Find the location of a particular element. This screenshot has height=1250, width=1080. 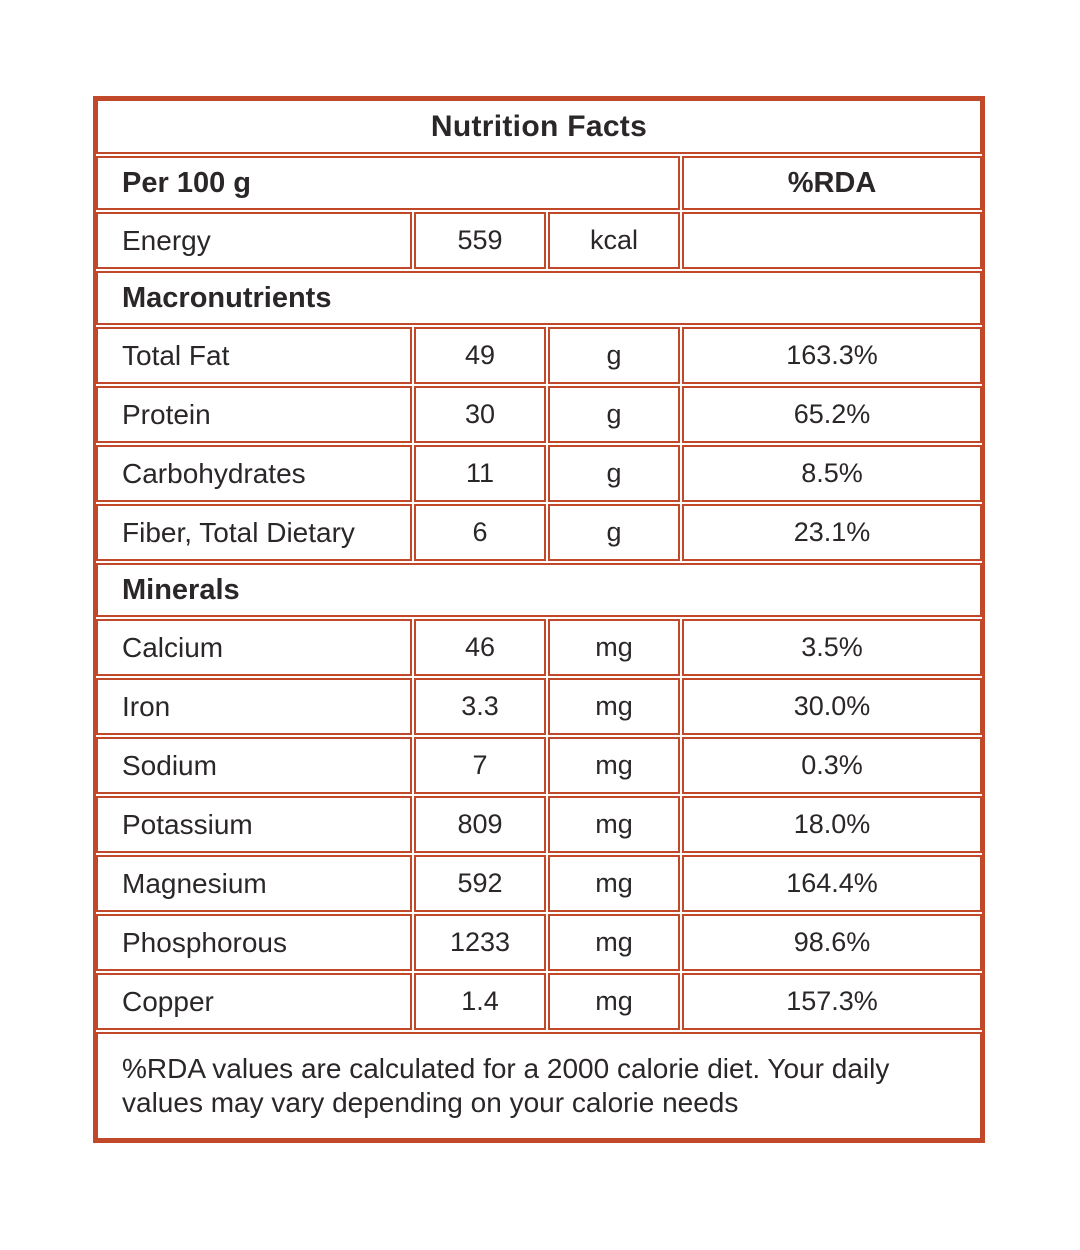

nutrient-value: 1233 is located at coordinates (480, 942).